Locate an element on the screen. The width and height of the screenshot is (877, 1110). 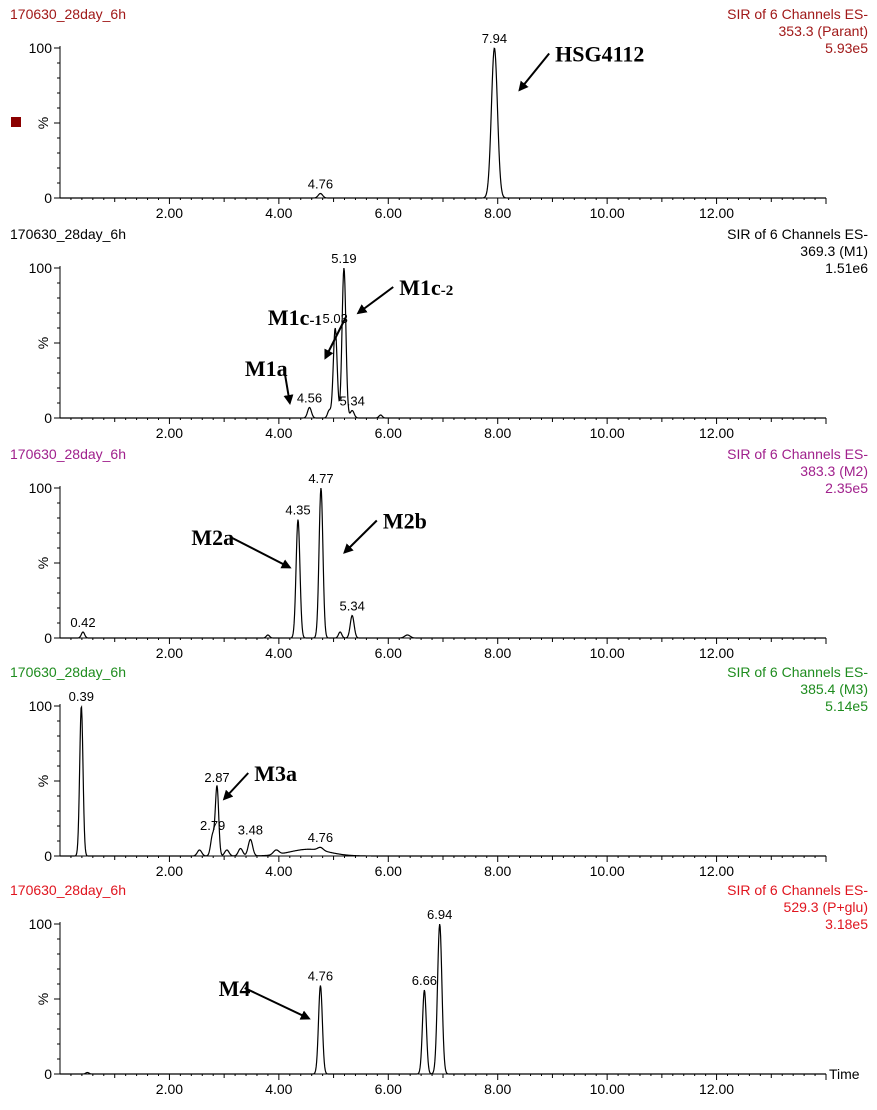
channel-mass: 369.3 (M1) is located at coordinates (834, 251).